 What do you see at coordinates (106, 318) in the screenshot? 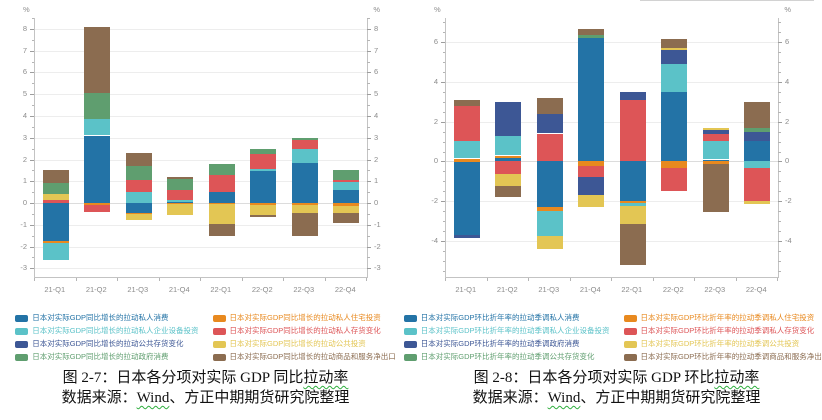
I see `legend-item: 日本对实际GDP同比增长的拉动私人消费` at bounding box center [106, 318].